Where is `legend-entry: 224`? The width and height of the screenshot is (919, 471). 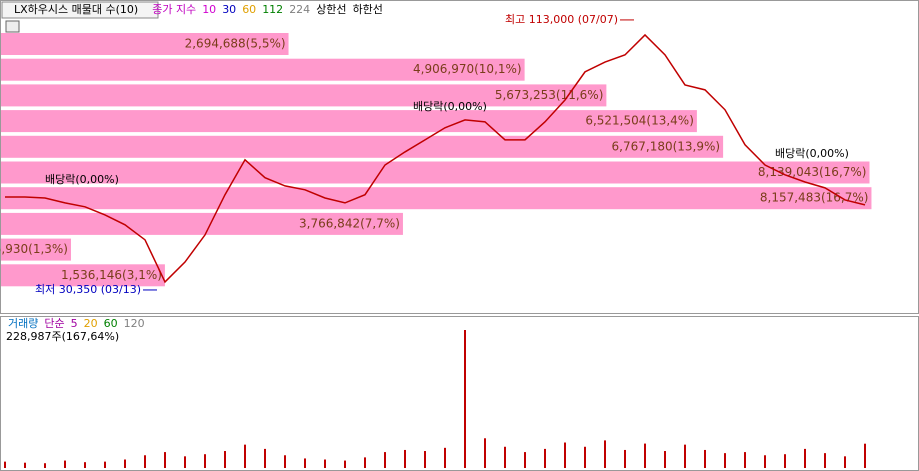 legend-entry: 224 is located at coordinates (299, 9).